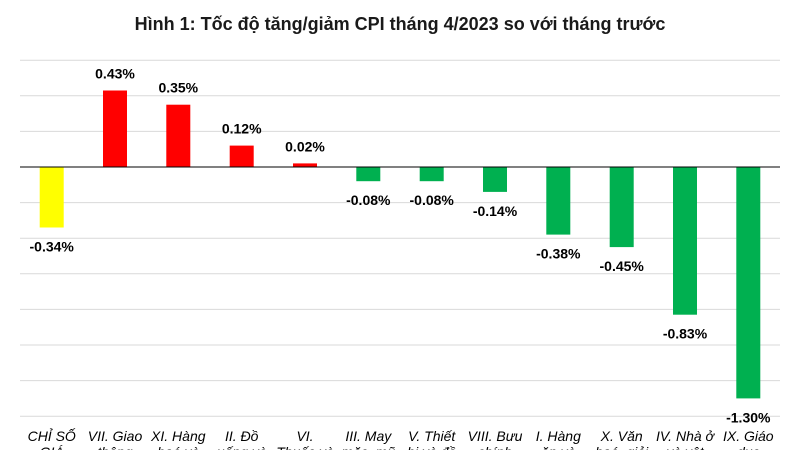 The width and height of the screenshot is (800, 450). I want to click on category-label: IV. Nhà ởvà vật, so click(686, 439).